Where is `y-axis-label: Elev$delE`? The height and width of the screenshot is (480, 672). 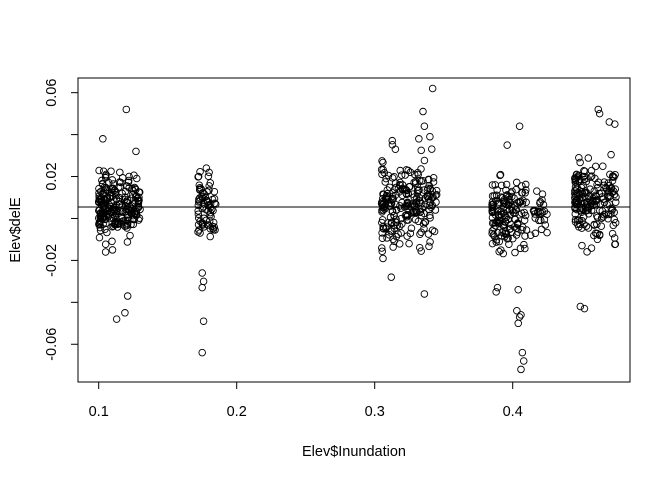 y-axis-label: Elev$delE is located at coordinates (16, 230).